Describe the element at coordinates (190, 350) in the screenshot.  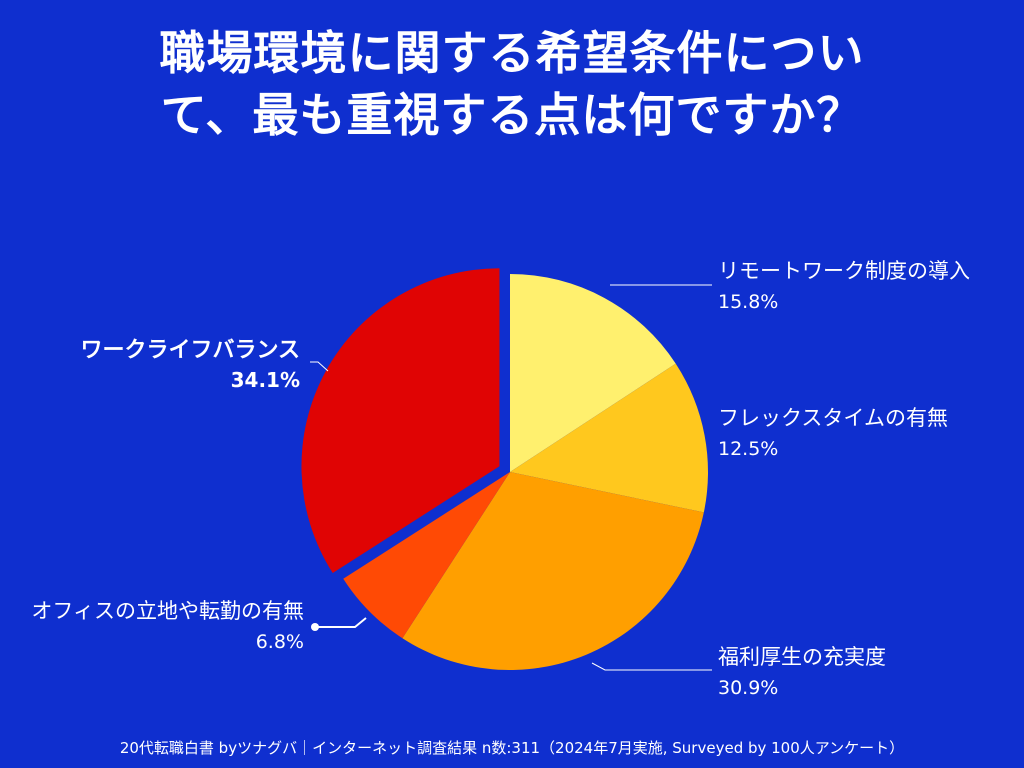
I see `slice-label-5: ワークライフバランス` at that location.